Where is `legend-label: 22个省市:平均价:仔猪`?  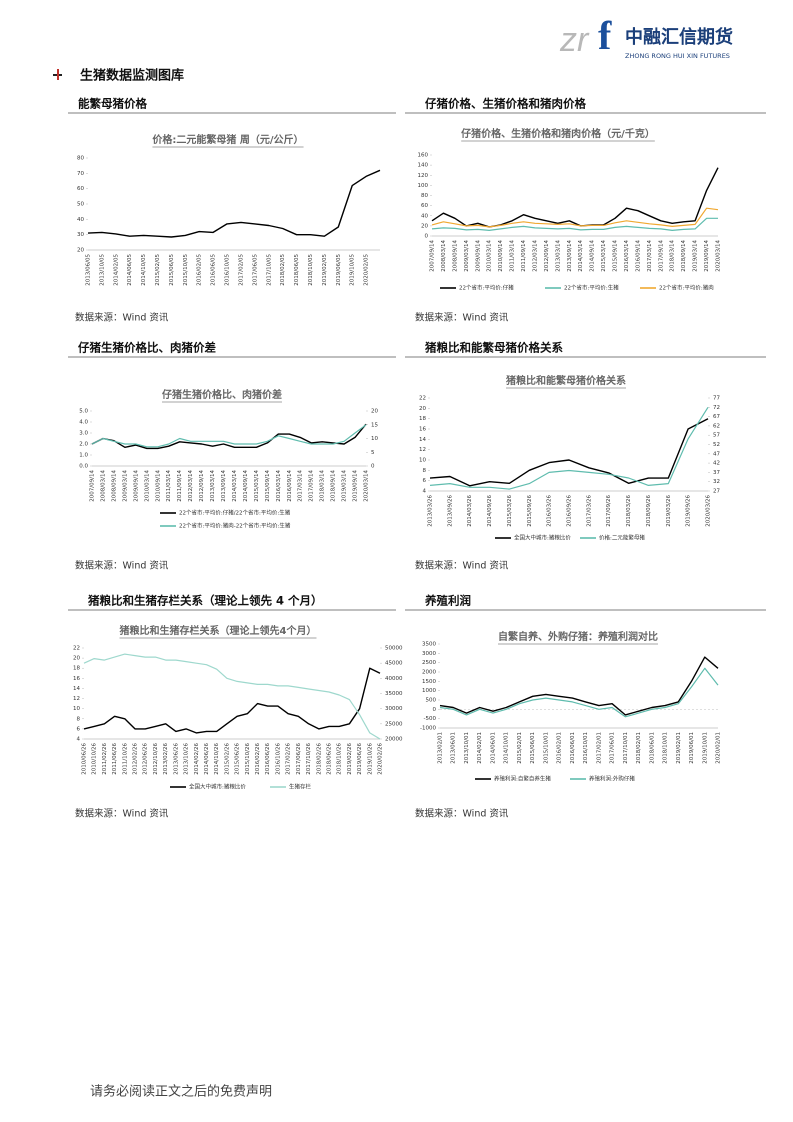
legend-label: 22个省市:平均价:仔猪 is located at coordinates (486, 288).